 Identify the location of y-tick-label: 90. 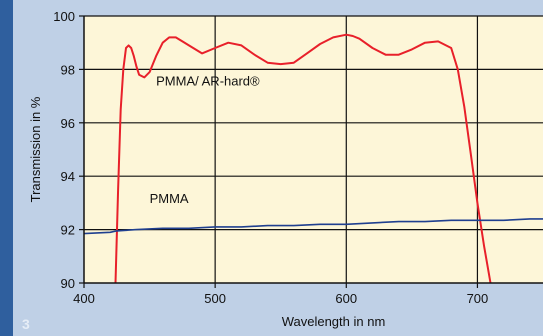
(68, 283).